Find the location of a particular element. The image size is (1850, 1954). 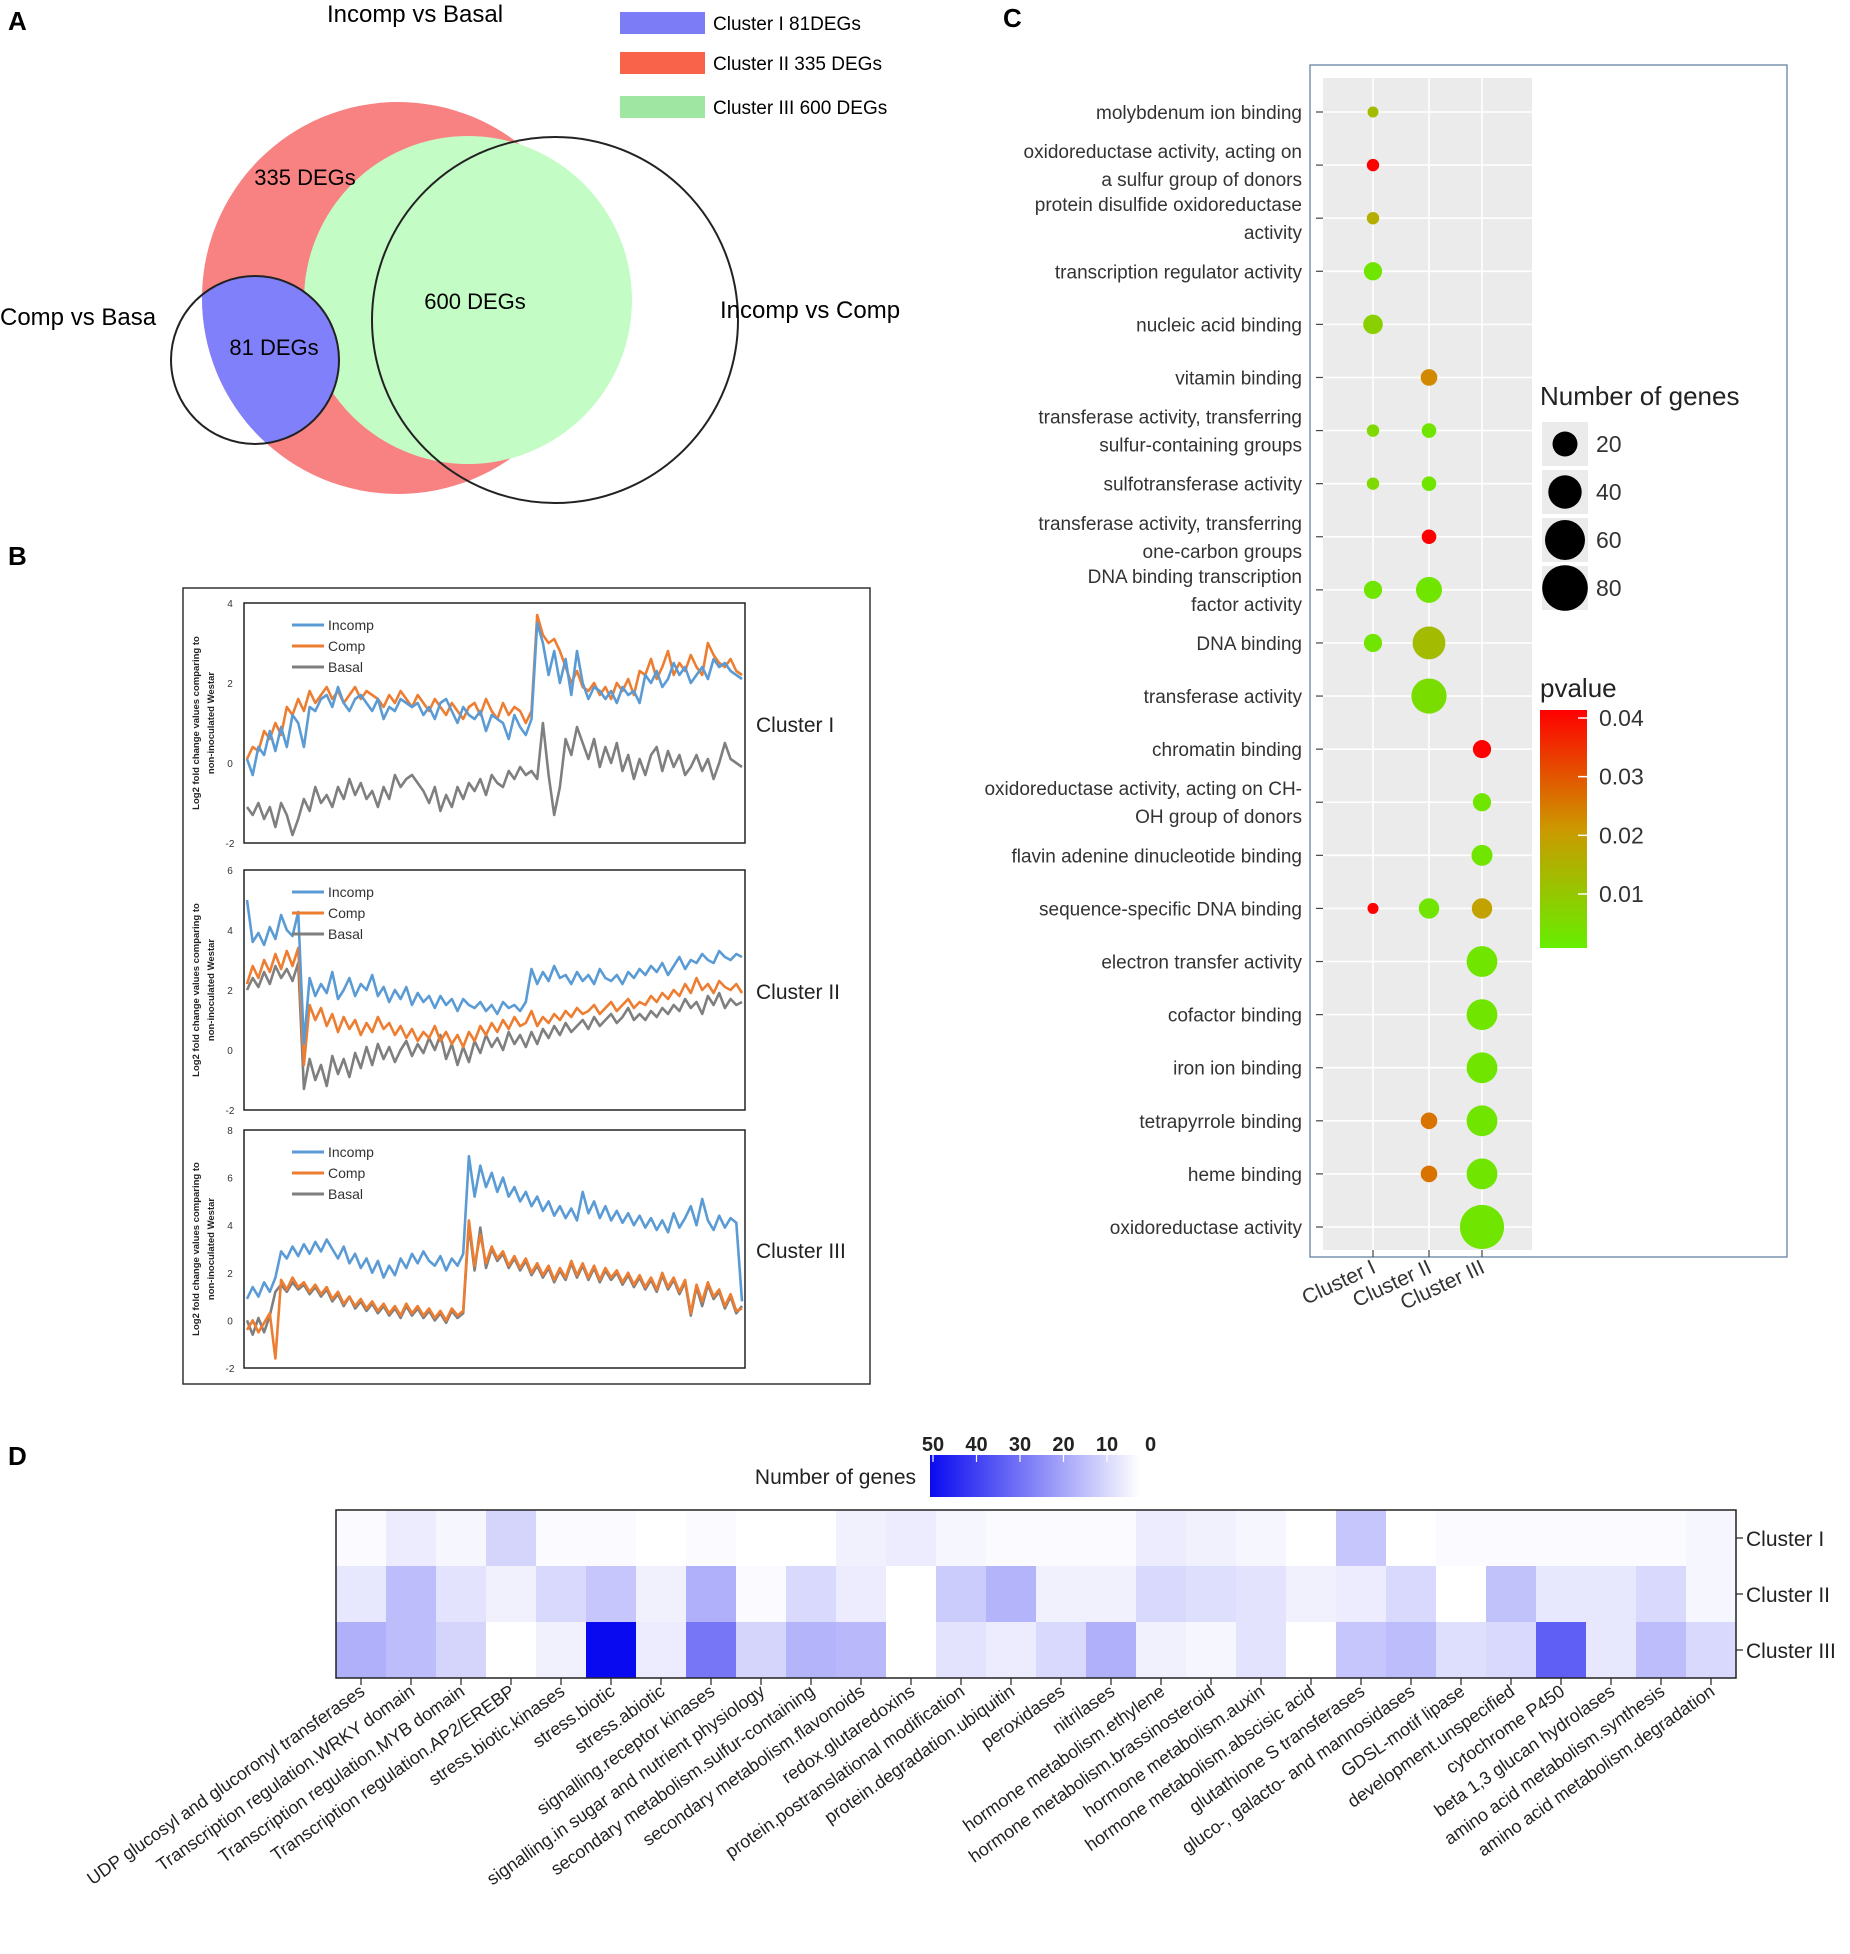

cluster-title: Cluster II is located at coordinates (798, 992).